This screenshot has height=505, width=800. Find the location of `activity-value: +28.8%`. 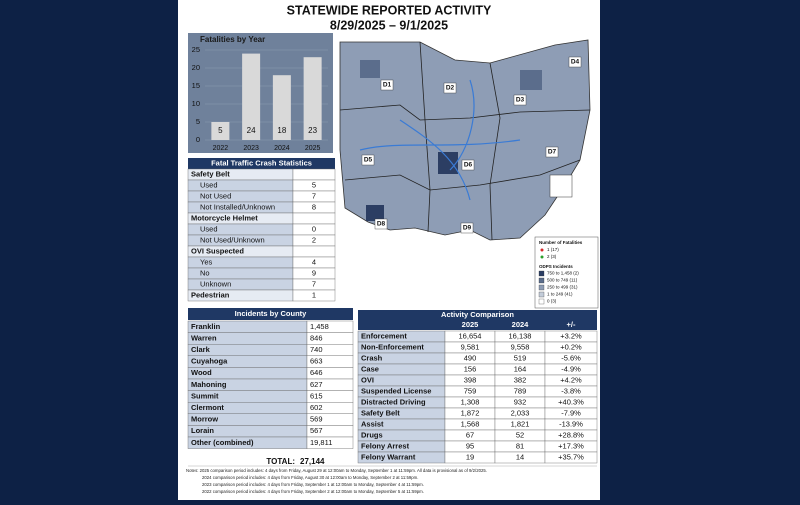

activity-value: +28.8% is located at coordinates (571, 434).